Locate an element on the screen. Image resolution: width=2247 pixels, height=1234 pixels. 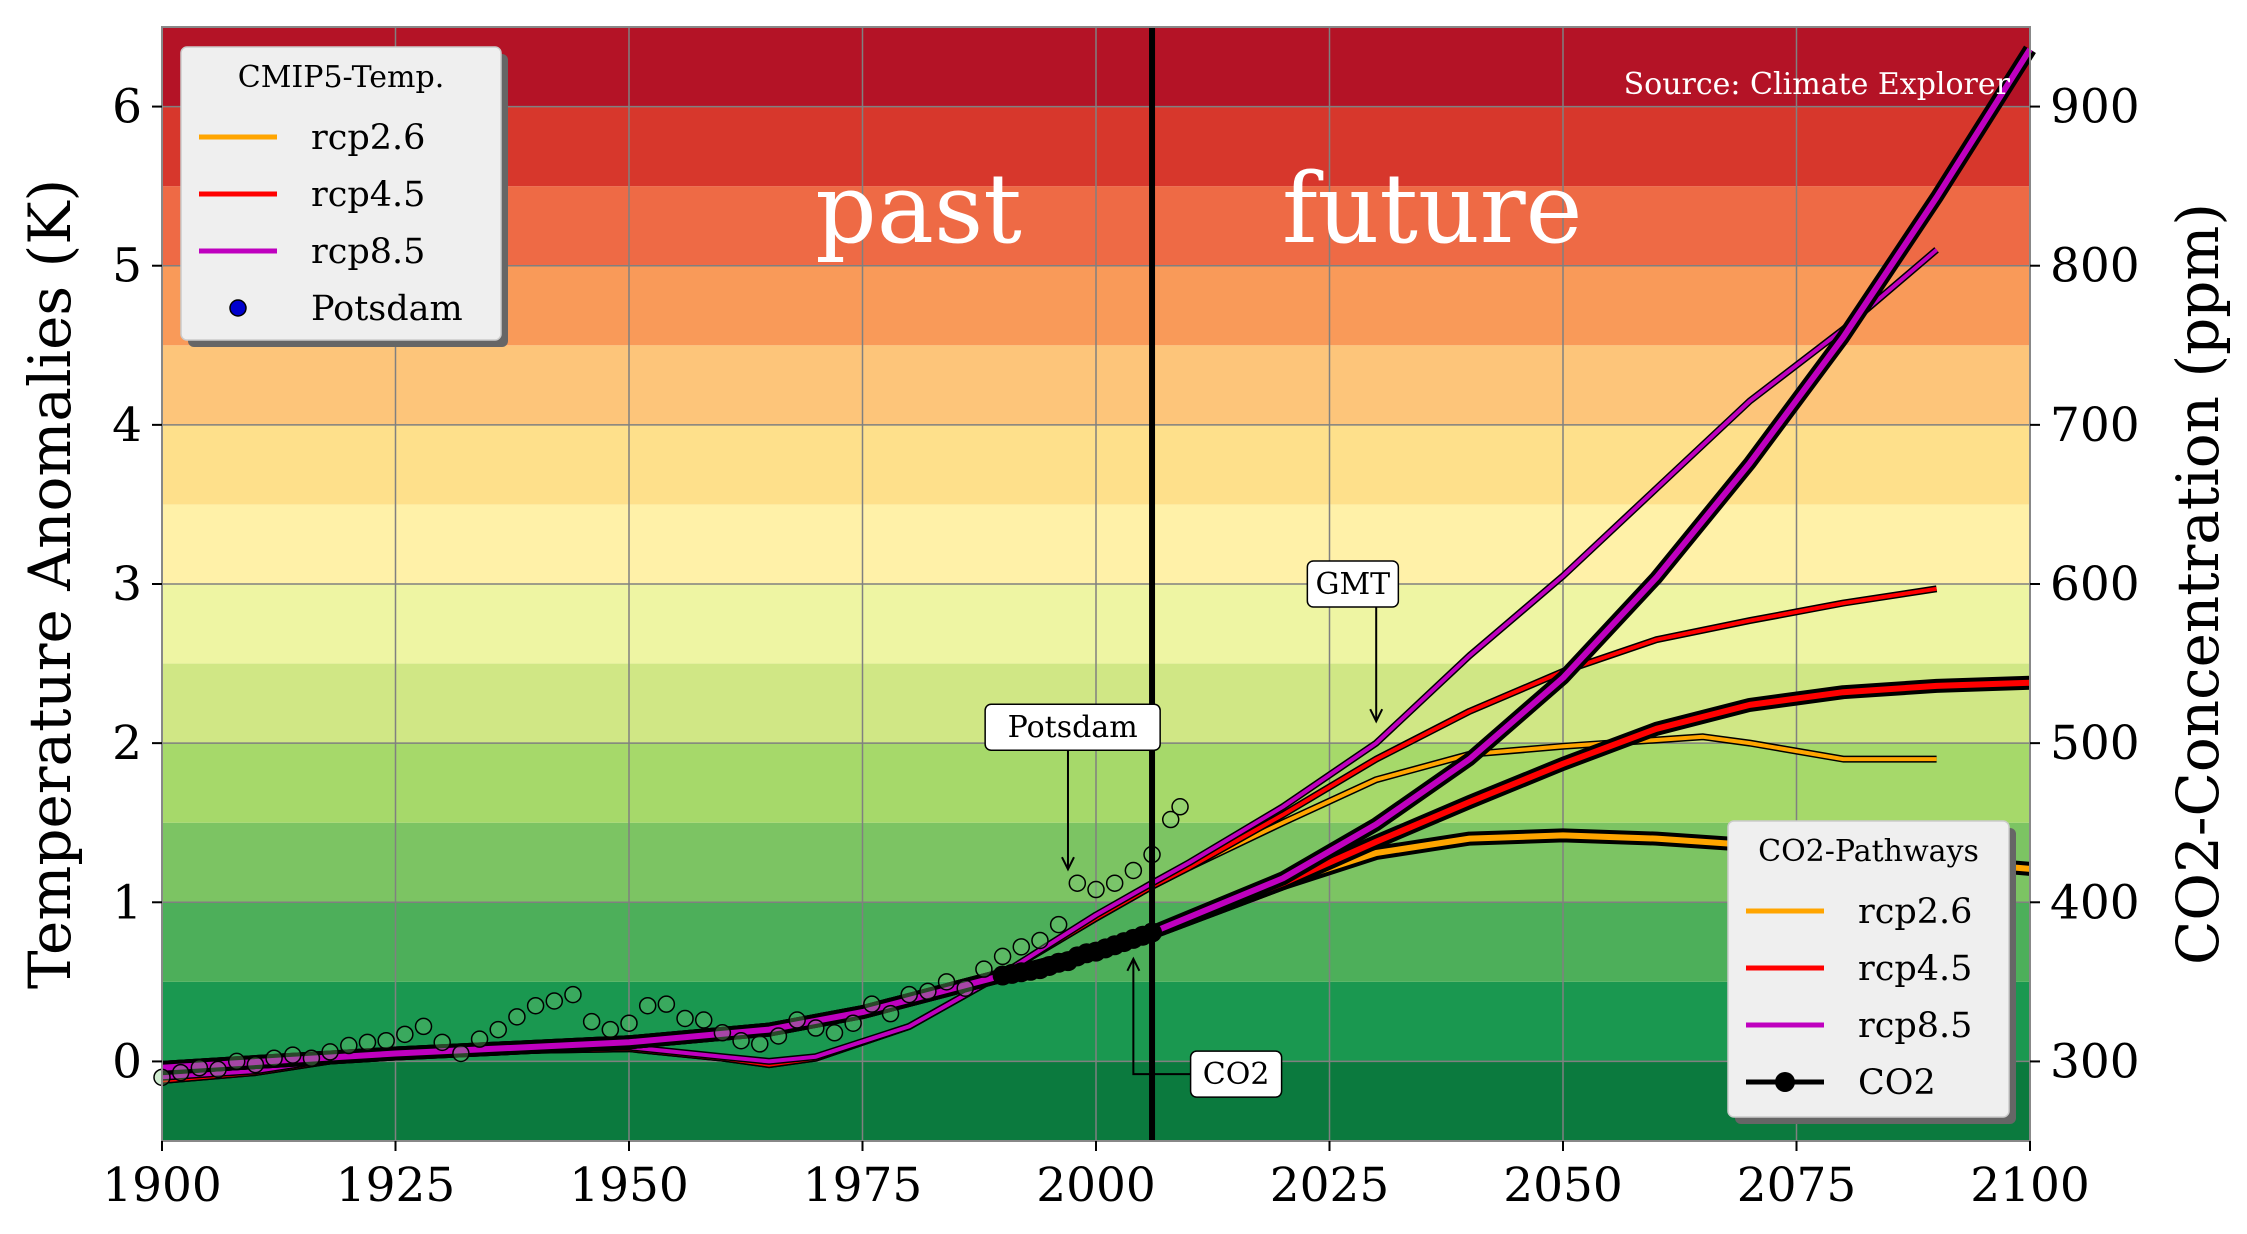
legend-marker-co2 is located at coordinates (1785, 1082).